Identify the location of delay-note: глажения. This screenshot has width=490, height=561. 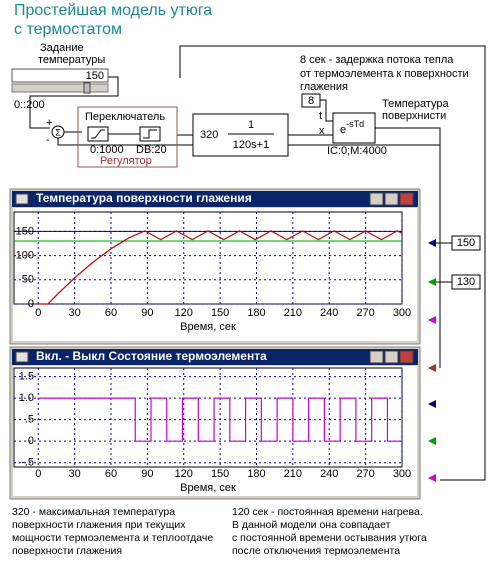
(324, 87).